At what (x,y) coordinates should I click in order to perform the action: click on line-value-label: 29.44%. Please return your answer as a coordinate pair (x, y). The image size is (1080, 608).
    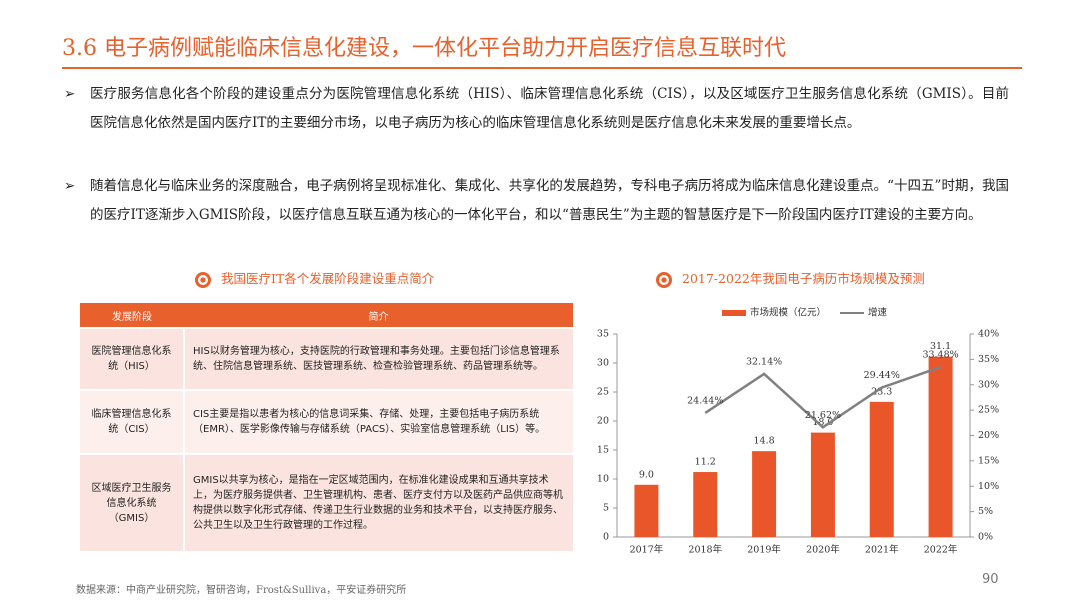
    Looking at the image, I should click on (882, 375).